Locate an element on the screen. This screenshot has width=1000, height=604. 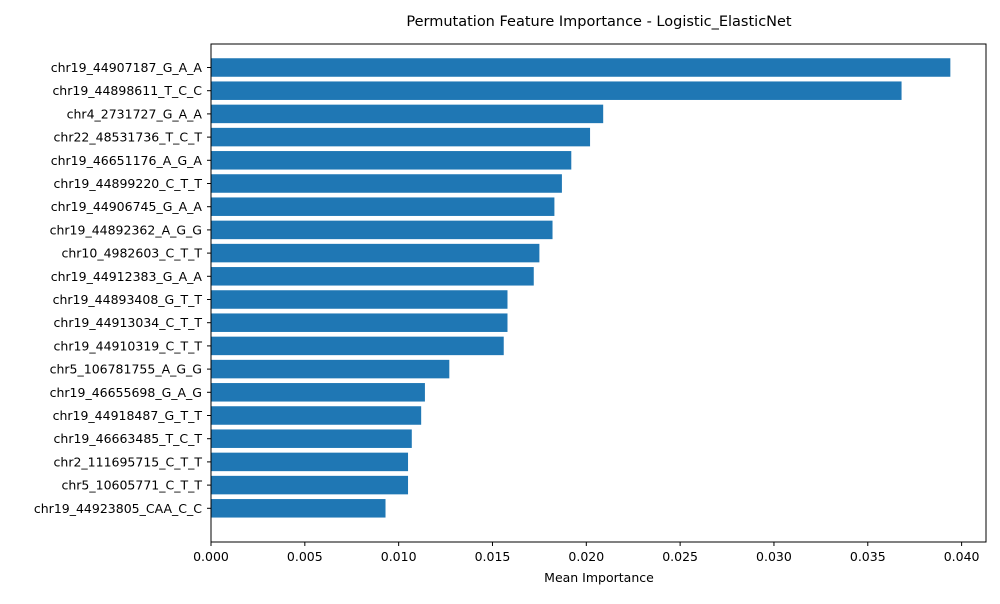
x-tick-label: 0.040 is located at coordinates (962, 556).